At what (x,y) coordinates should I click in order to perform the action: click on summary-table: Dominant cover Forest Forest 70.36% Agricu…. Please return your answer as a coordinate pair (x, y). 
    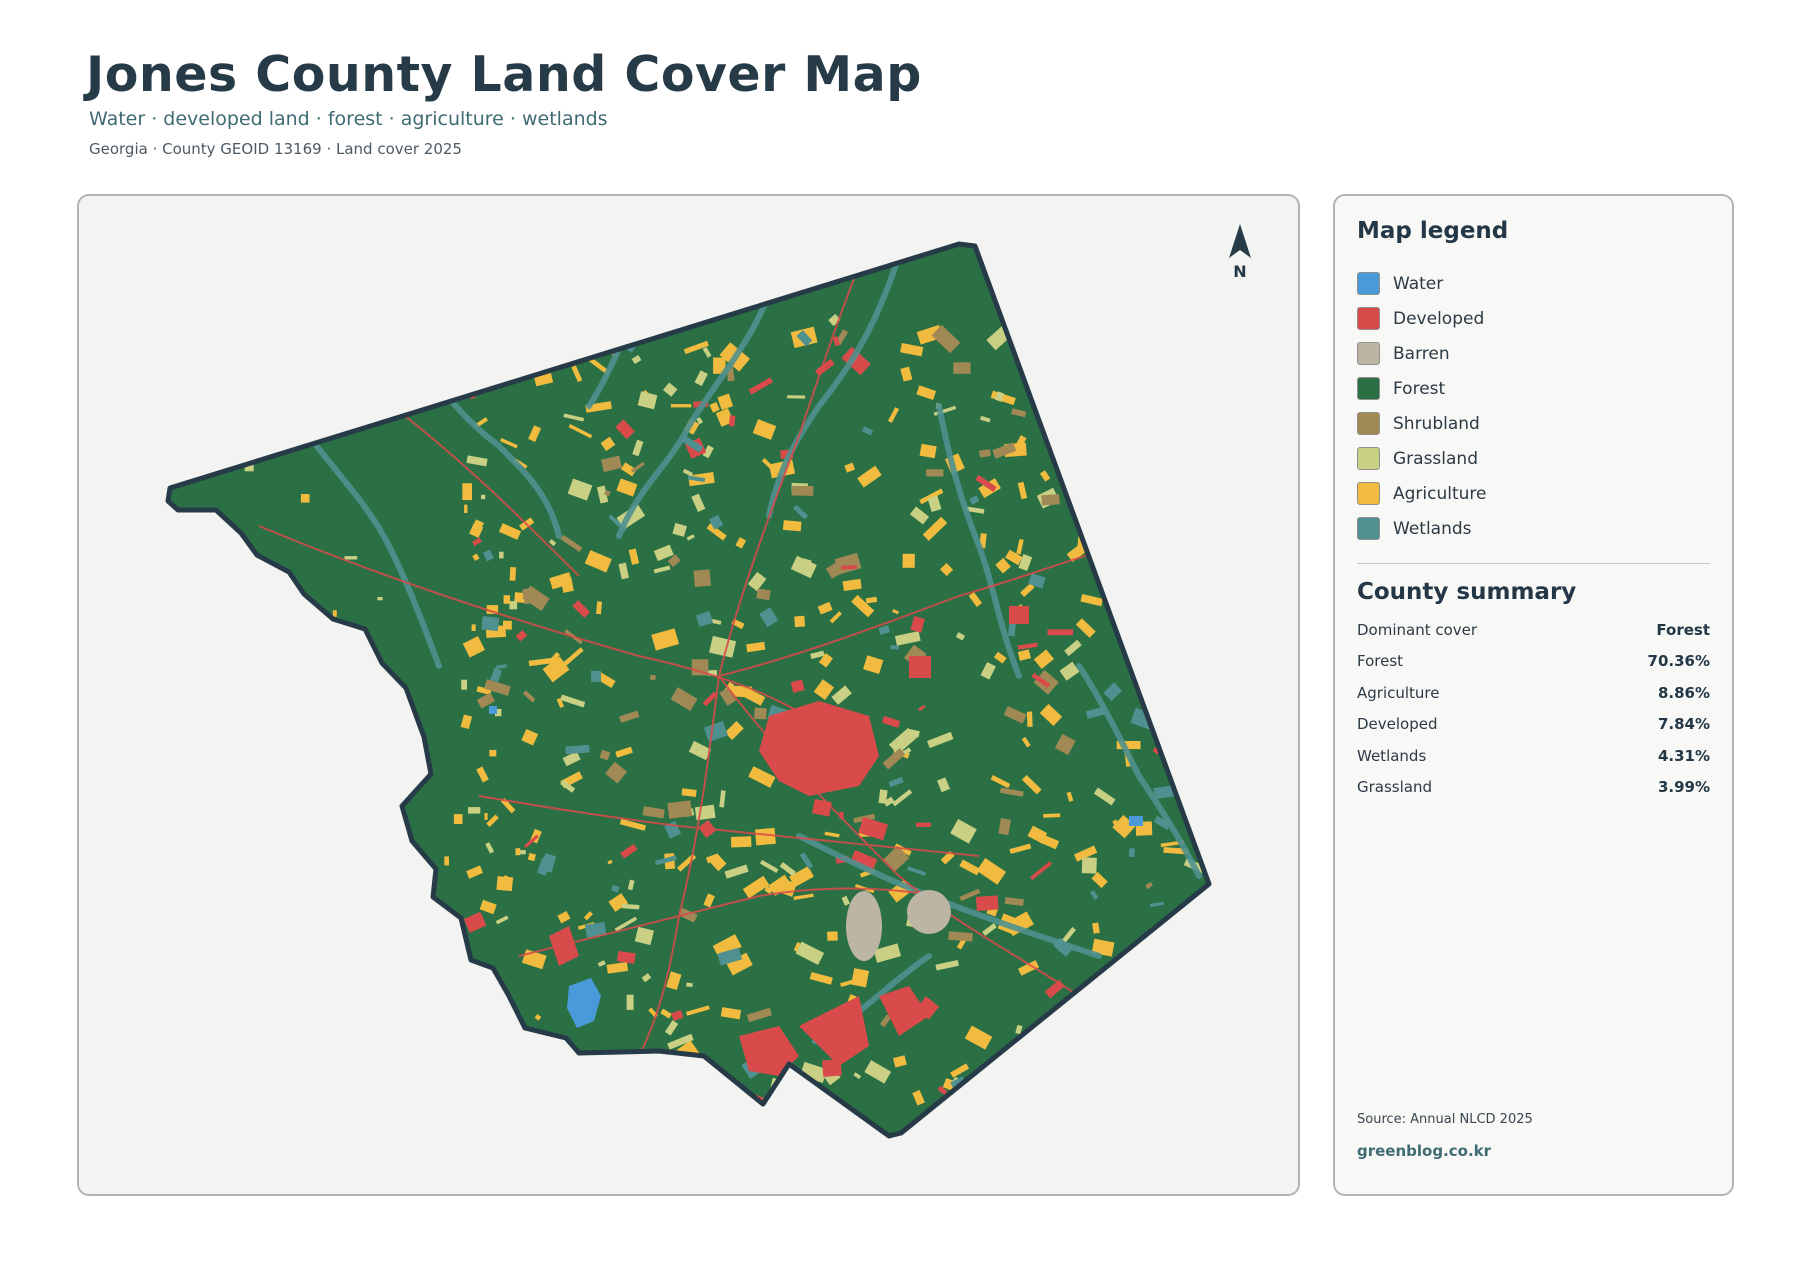
    Looking at the image, I should click on (1533, 708).